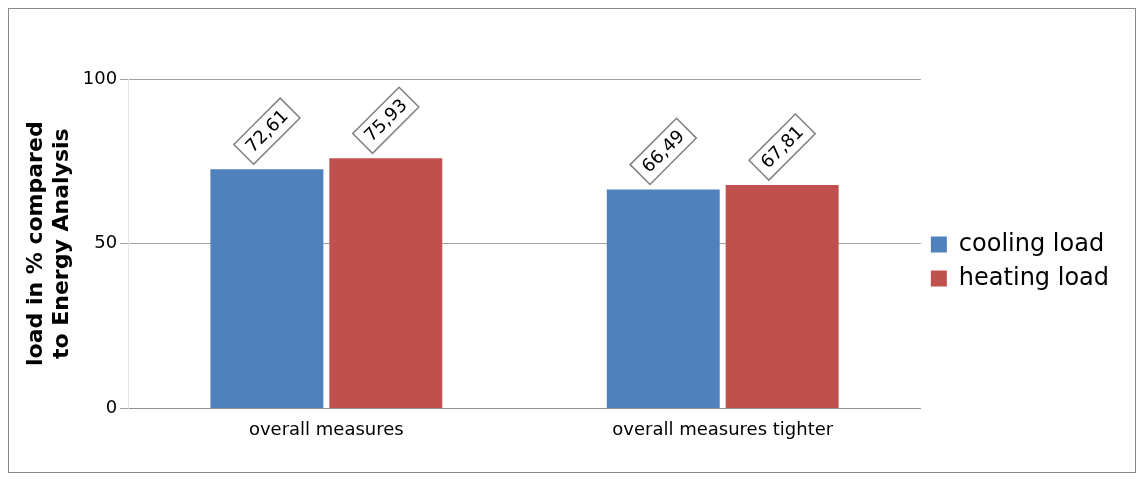 The width and height of the screenshot is (1148, 485). I want to click on legend-label: heating load, so click(1034, 276).